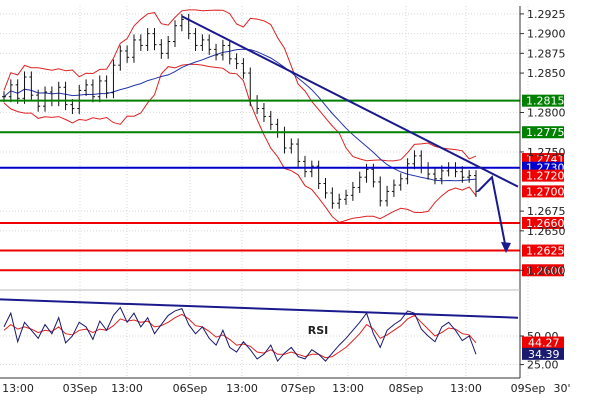 This screenshot has width=590, height=400. I want to click on rsi-value-label: 44.27, so click(544, 343).